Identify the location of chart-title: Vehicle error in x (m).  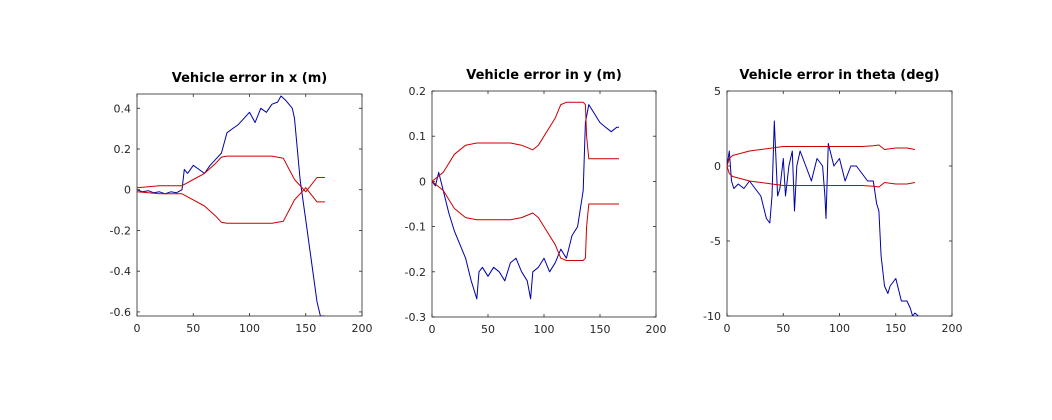
(249, 78).